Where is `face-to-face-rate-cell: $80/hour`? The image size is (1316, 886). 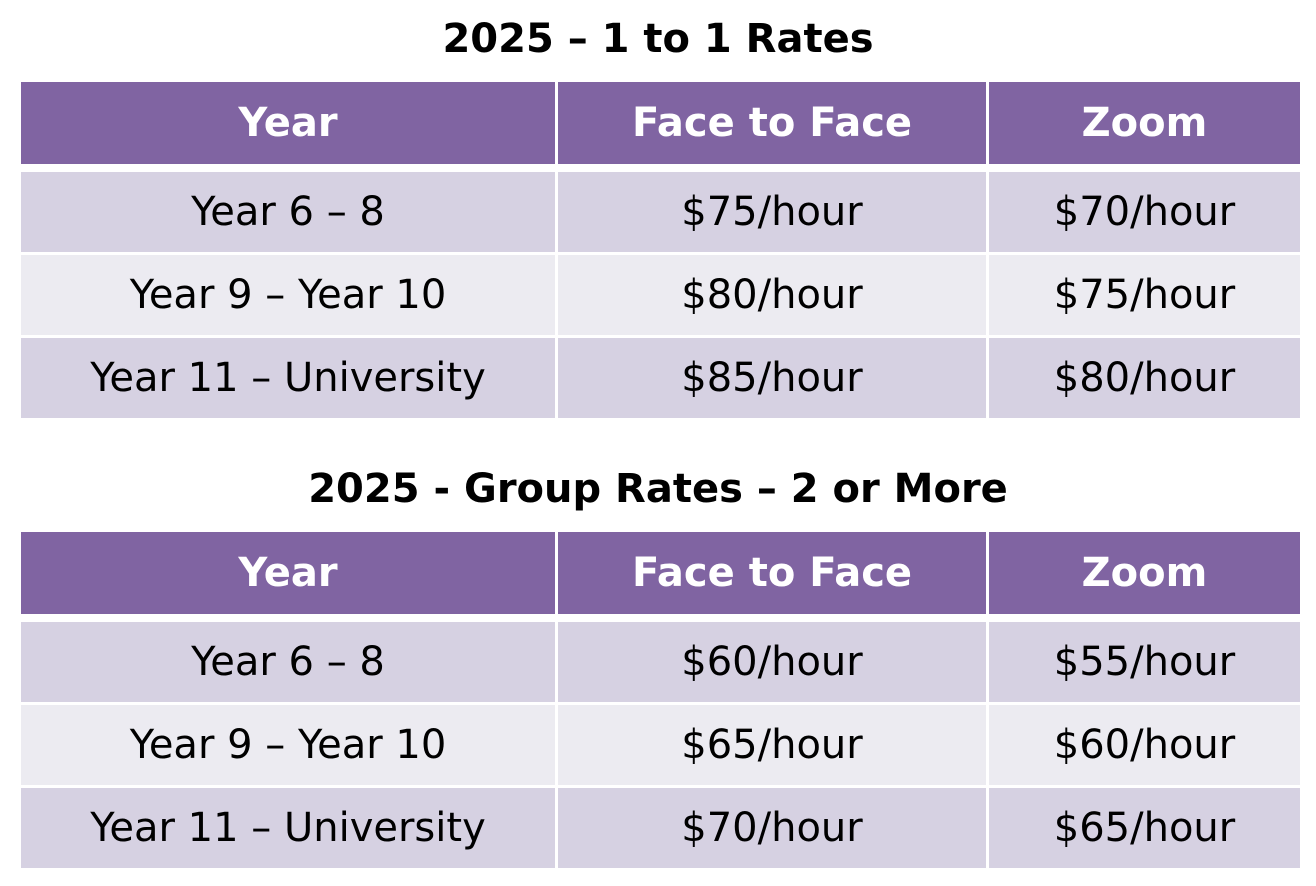
face-to-face-rate-cell: $80/hour is located at coordinates (772, 295).